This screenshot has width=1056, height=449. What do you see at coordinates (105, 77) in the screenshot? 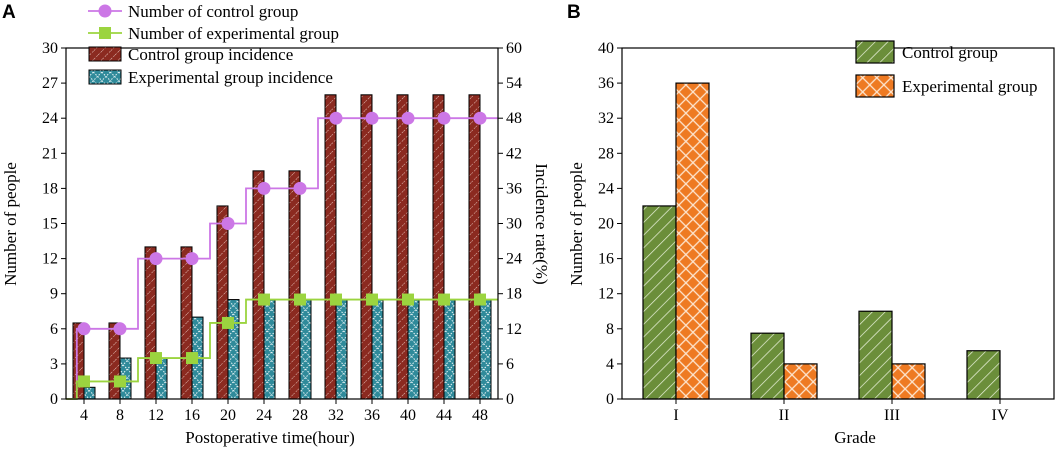
I see `legend-experimental-incidence-swatch` at bounding box center [105, 77].